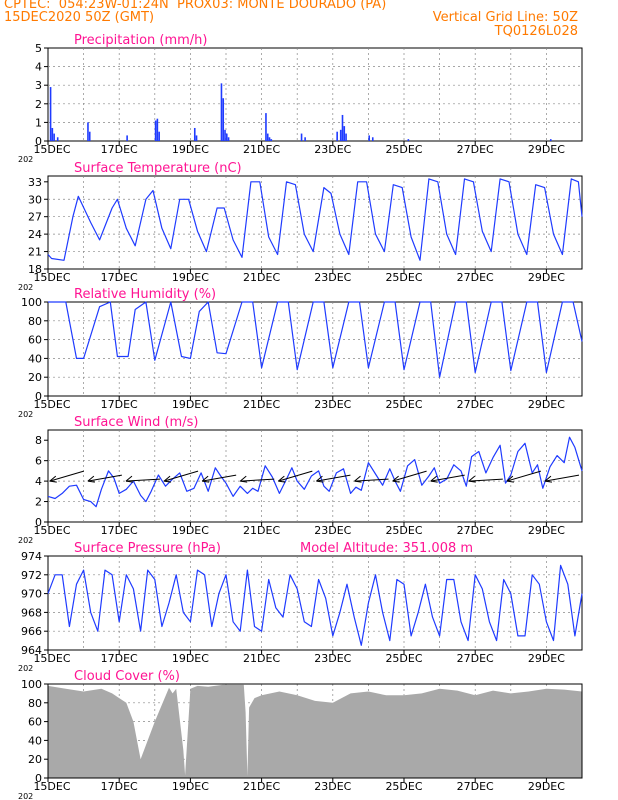 Image resolution: width=618 pixels, height=800 pixels. Describe the element at coordinates (31, 302) in the screenshot. I see `y-tick-label: 100` at that location.